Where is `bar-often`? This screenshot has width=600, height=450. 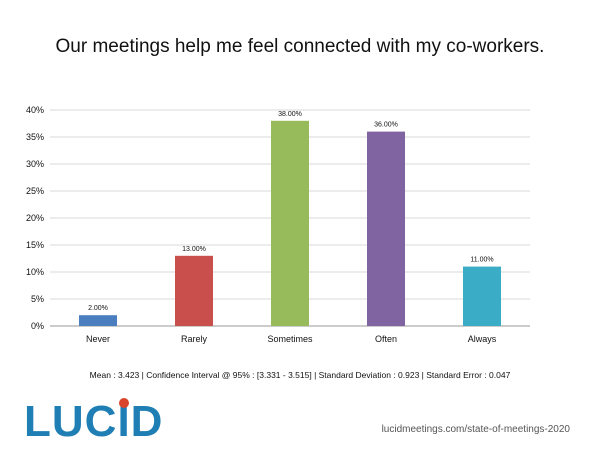
bar-often is located at coordinates (386, 228).